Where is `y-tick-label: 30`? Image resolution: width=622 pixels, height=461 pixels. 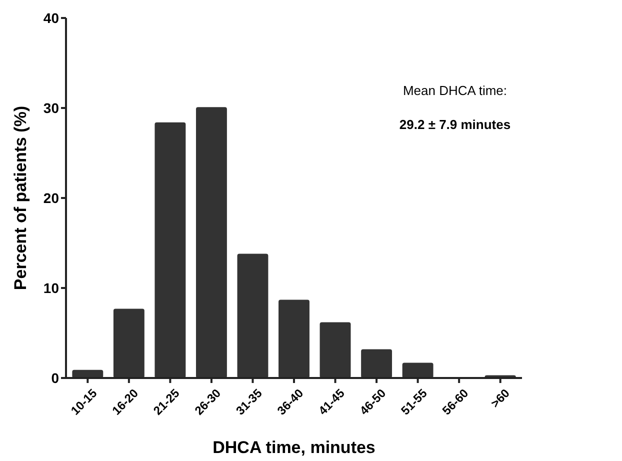 y-tick-label: 30 is located at coordinates (51, 108).